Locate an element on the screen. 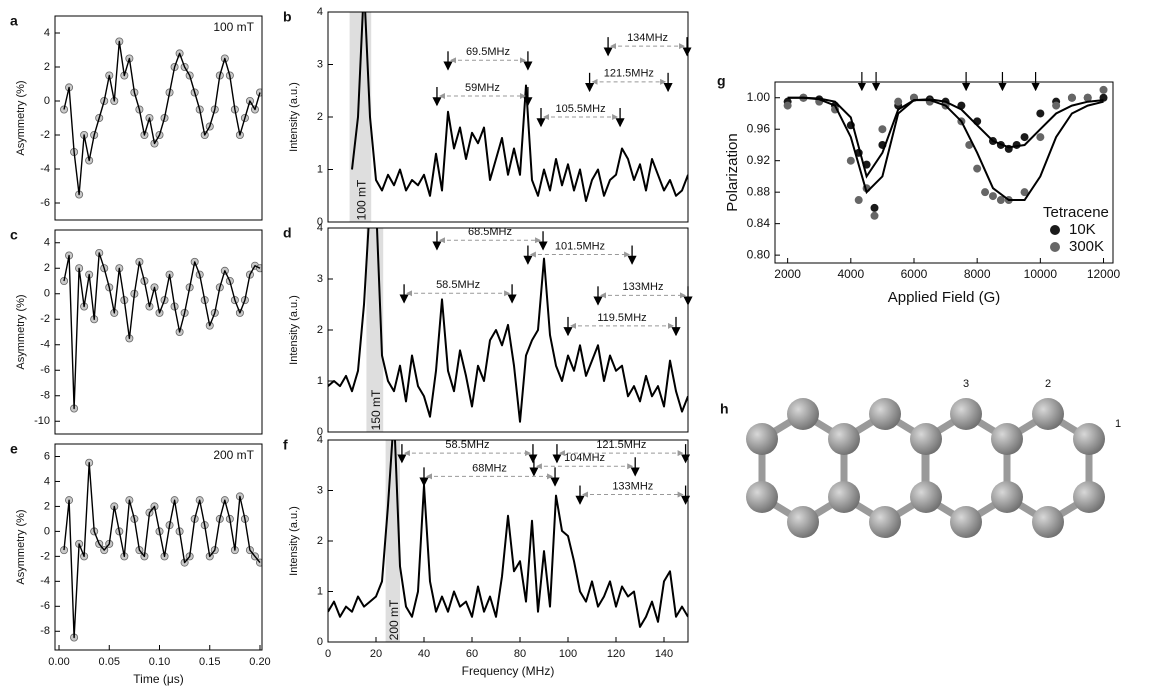 The height and width of the screenshot is (690, 1156). y-tick-label: -8 is located at coordinates (45, 396).